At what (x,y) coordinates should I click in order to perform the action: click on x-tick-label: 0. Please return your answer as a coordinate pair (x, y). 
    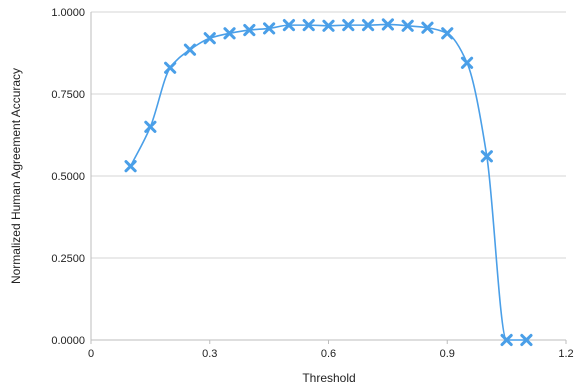
    Looking at the image, I should click on (91, 354).